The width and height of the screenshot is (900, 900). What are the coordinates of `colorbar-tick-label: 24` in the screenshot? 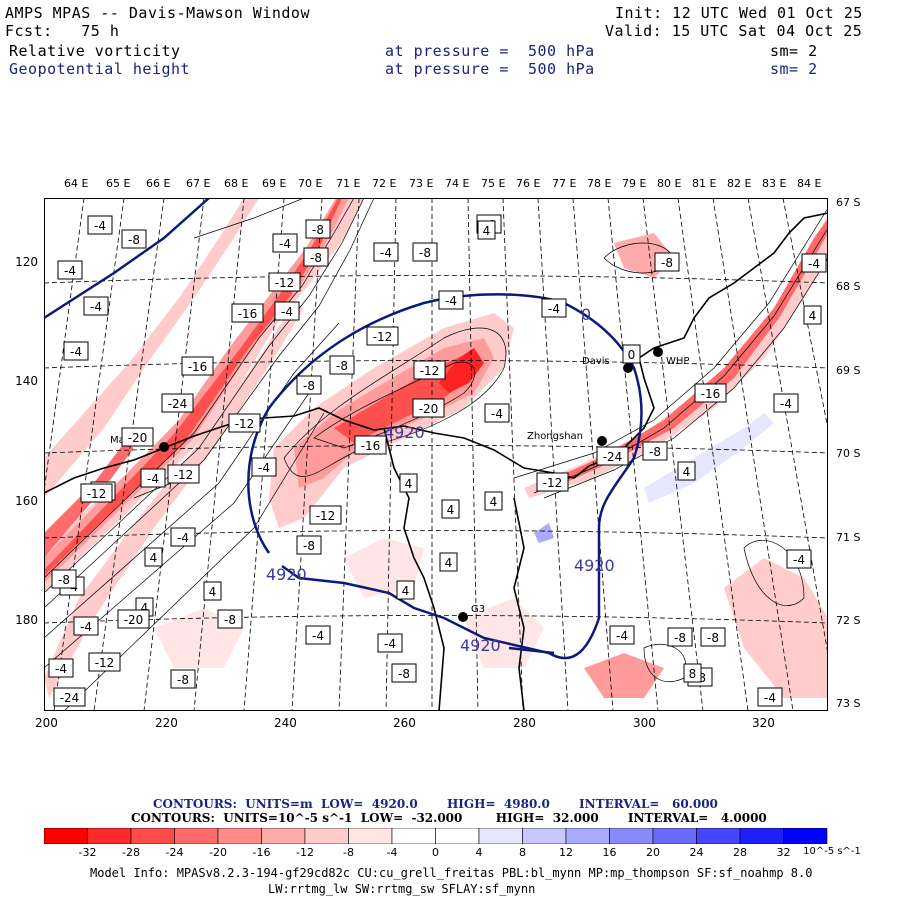 It's located at (696, 852).